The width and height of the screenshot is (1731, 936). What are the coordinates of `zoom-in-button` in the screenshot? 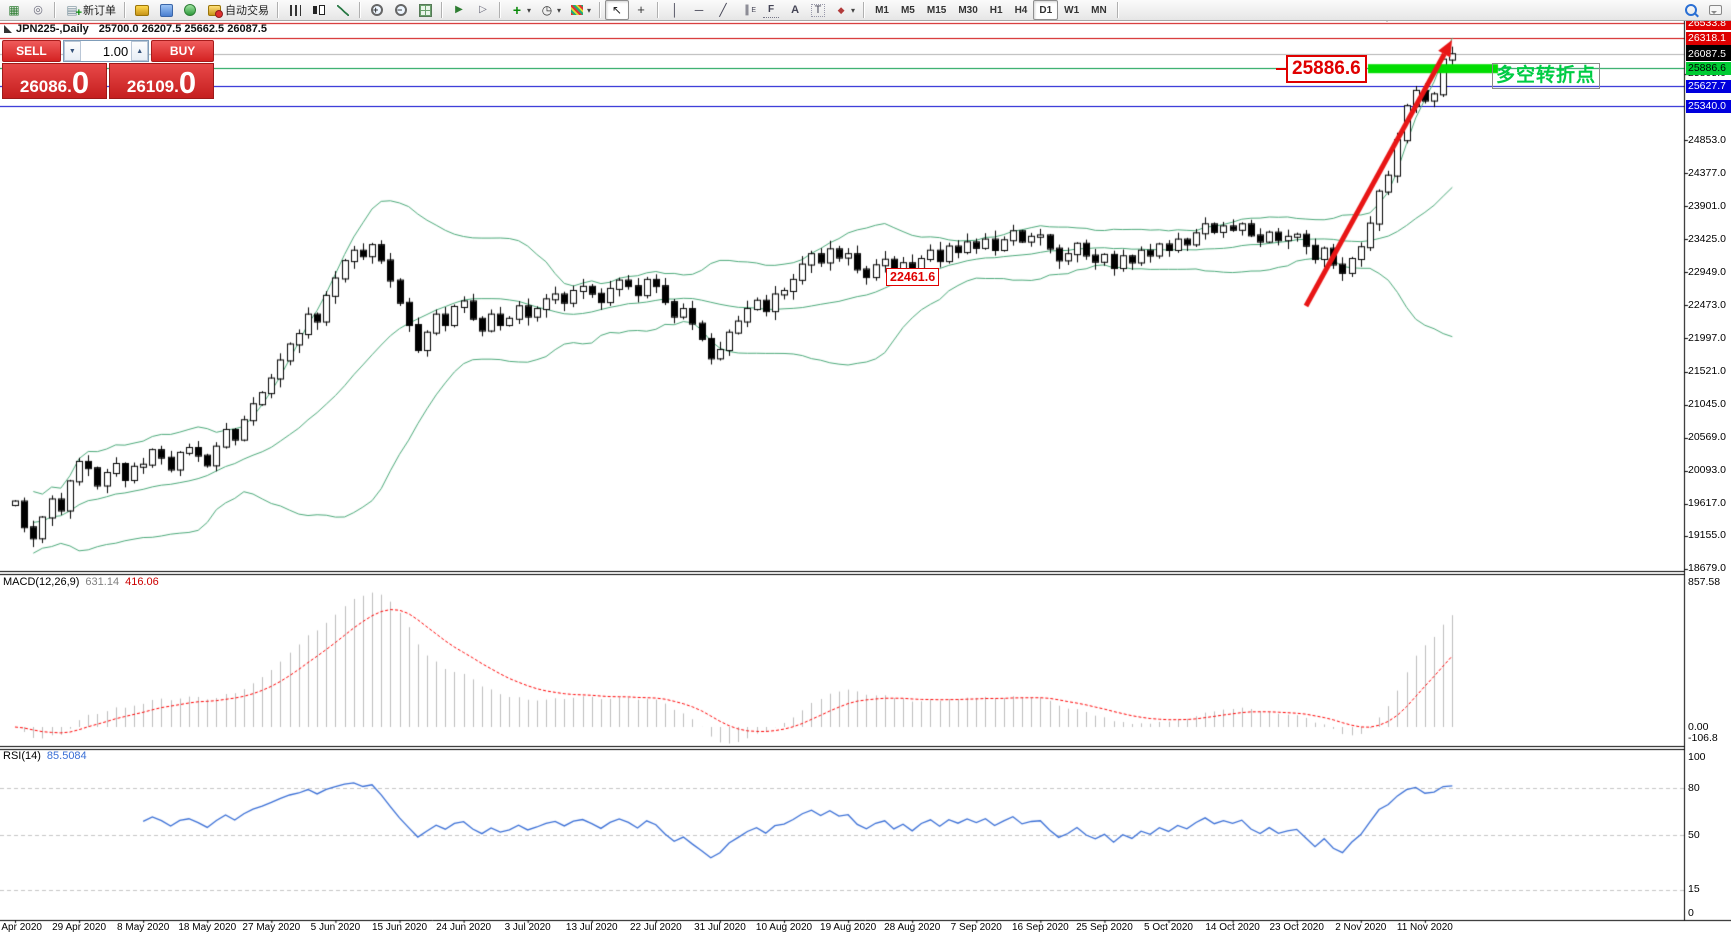 It's located at (377, 10).